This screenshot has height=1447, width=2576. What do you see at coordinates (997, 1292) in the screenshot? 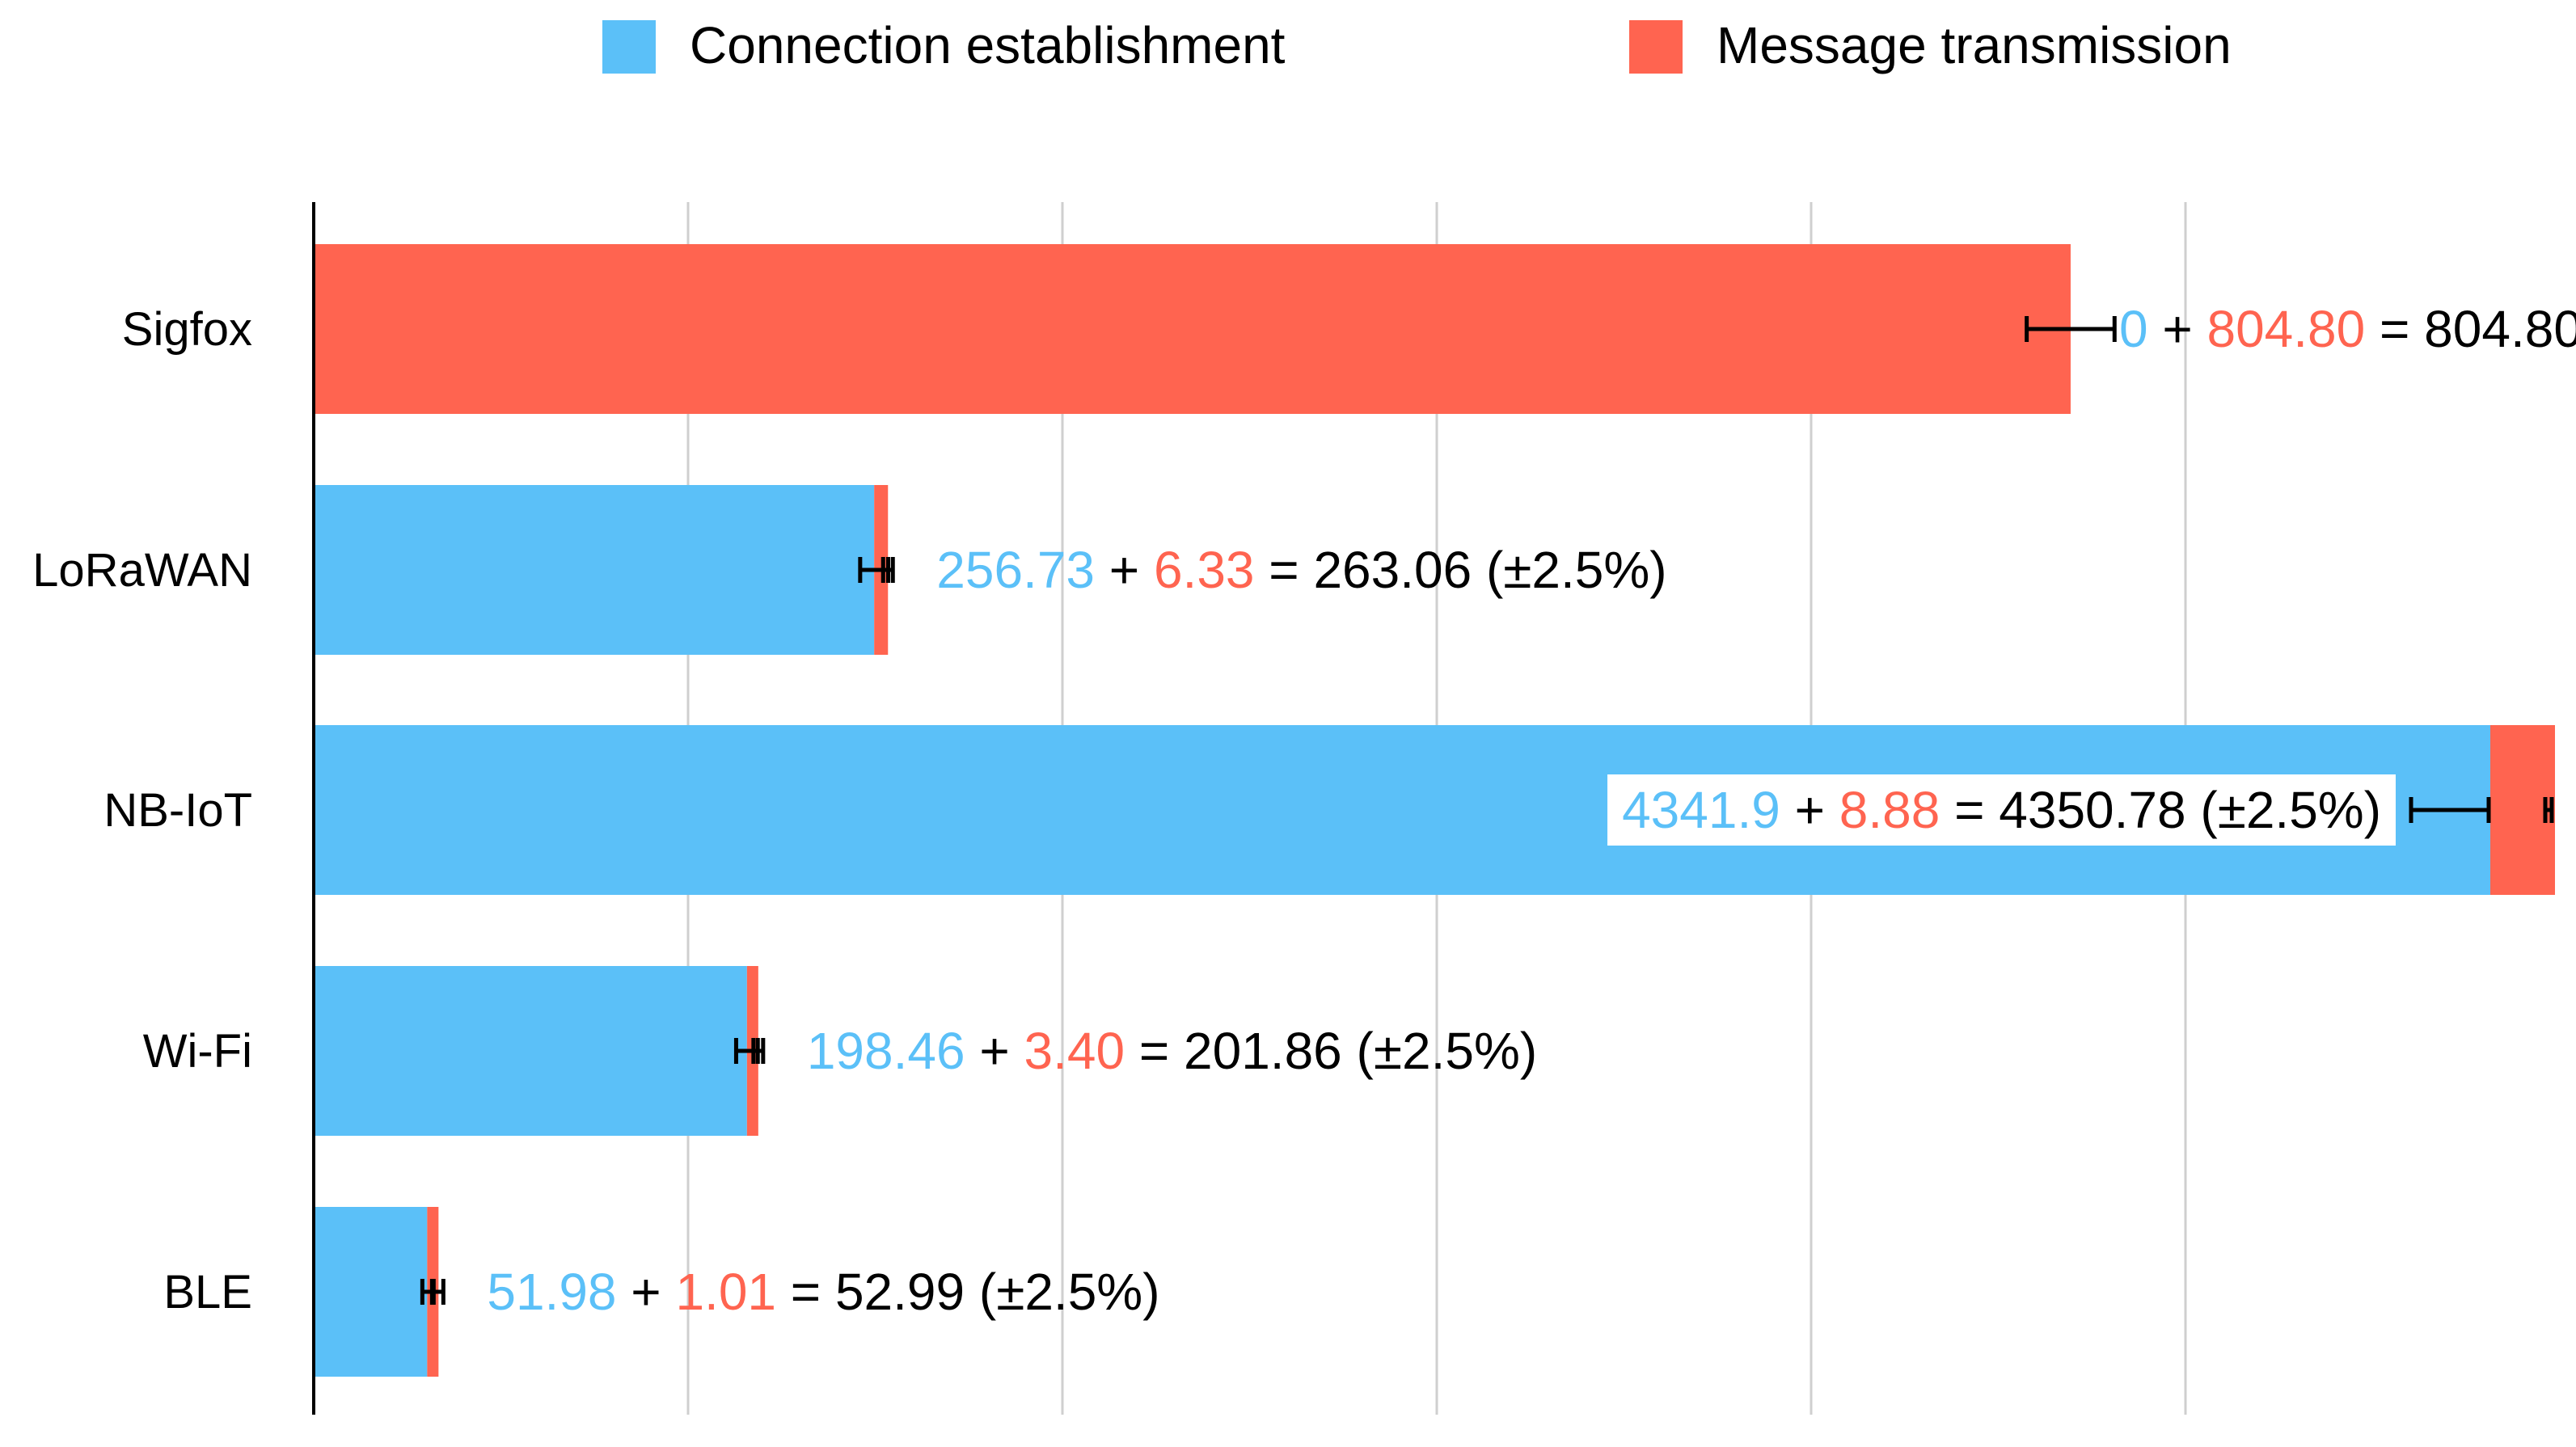
I see `annotation-total-value: 52.99 (±2.5%)` at bounding box center [997, 1292].